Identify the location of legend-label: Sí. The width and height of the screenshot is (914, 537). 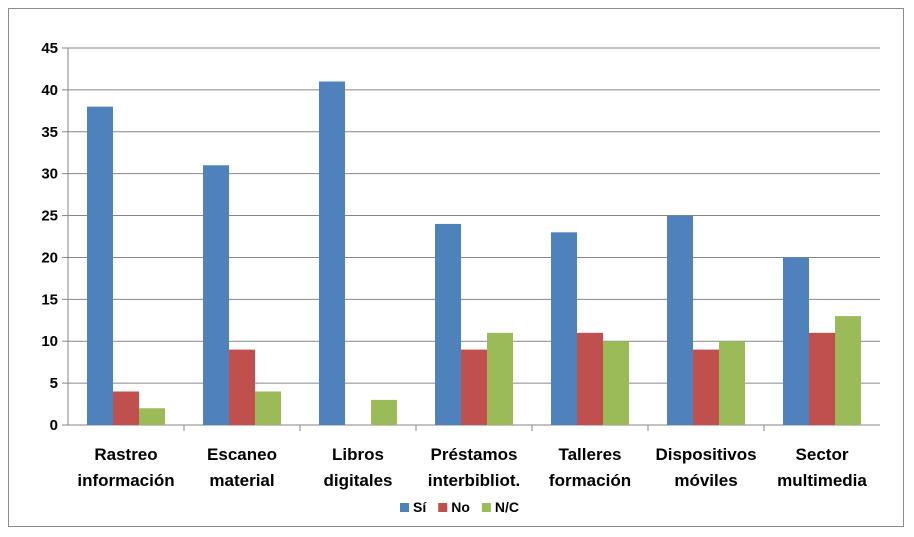
(420, 507).